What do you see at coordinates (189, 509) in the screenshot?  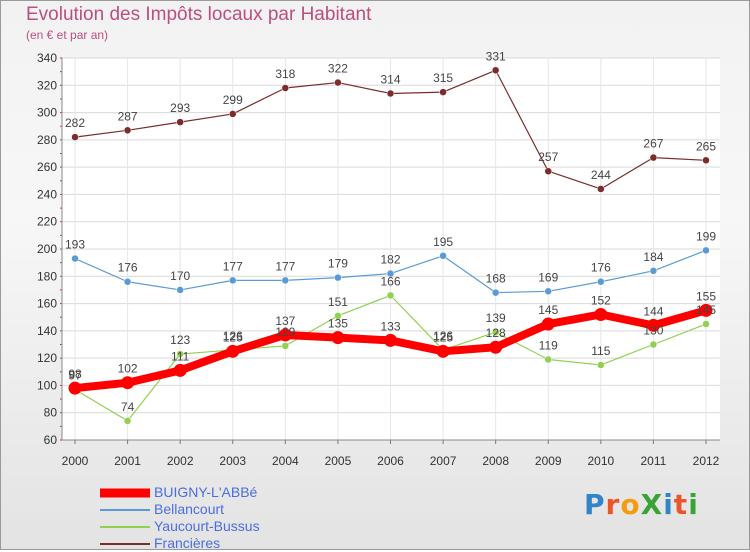 I see `legend-label: Bellancourt` at bounding box center [189, 509].